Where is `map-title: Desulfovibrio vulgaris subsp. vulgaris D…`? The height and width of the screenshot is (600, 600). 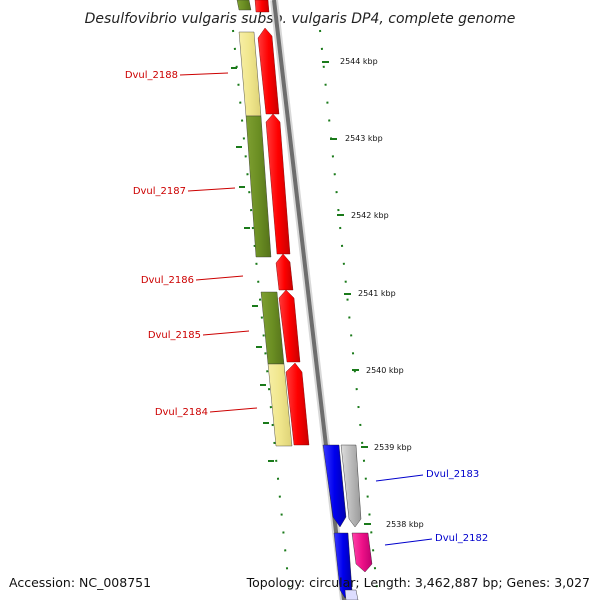
map-title: Desulfovibrio vulgaris subsp. vulgaris D… is located at coordinates (300, 19).